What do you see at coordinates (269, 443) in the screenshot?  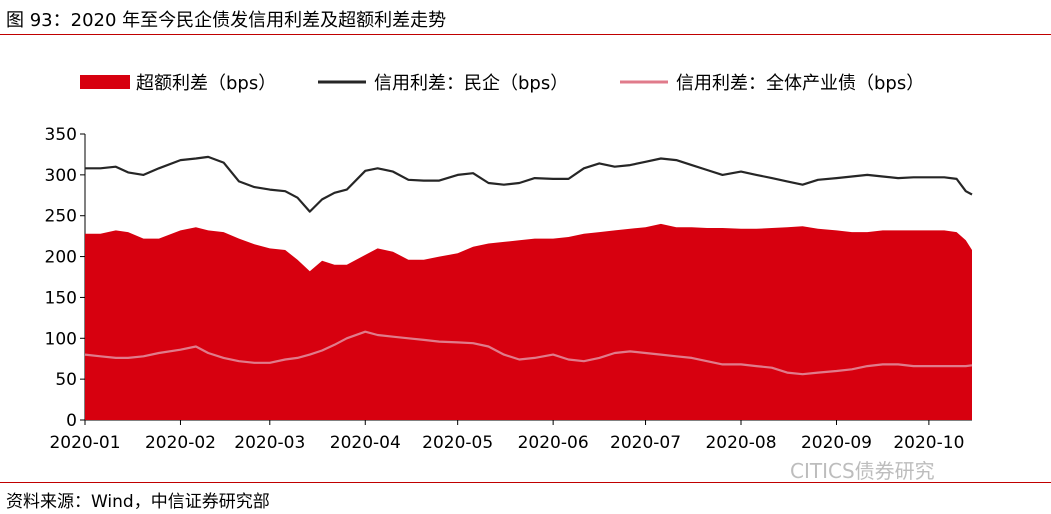 I see `x-tick-label: 2020-03` at bounding box center [269, 443].